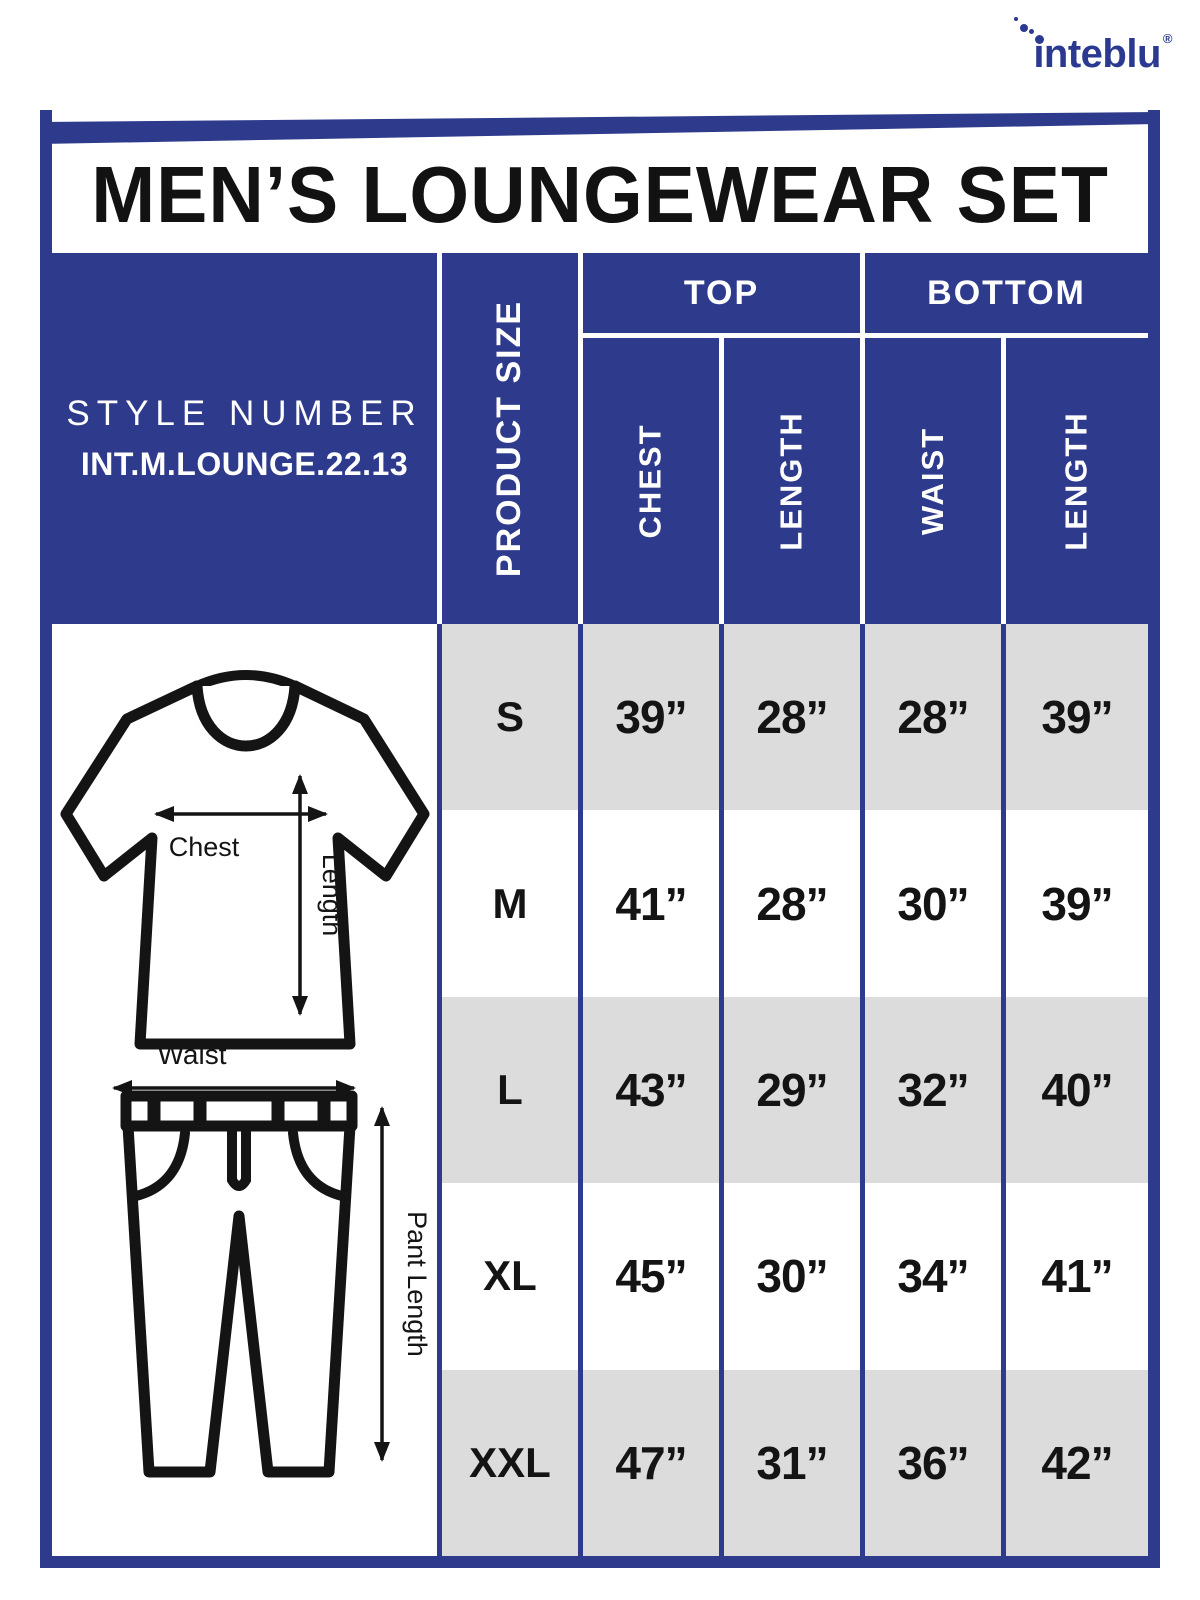 The width and height of the screenshot is (1200, 1600). I want to click on style-number-label: STYLE NUMBER, so click(244, 413).